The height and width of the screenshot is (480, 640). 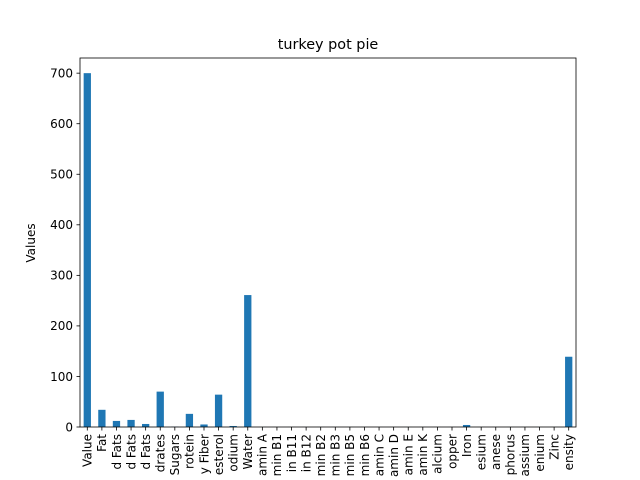 What do you see at coordinates (204, 454) in the screenshot?
I see `x-tick-label: y Fiber` at bounding box center [204, 454].